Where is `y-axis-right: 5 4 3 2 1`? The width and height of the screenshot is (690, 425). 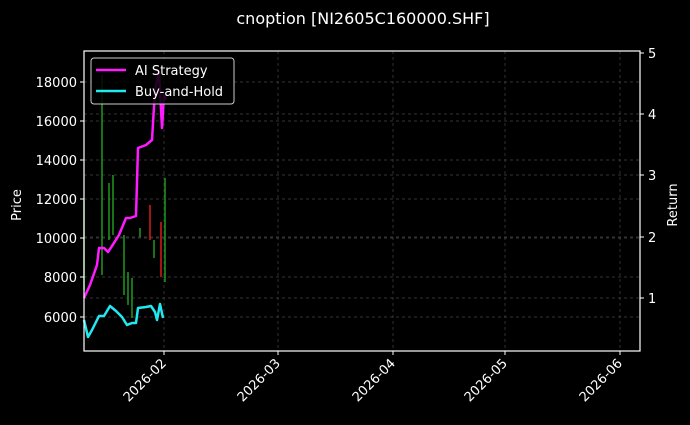
y-axis-right: 5 4 3 2 1 is located at coordinates (648, 177).